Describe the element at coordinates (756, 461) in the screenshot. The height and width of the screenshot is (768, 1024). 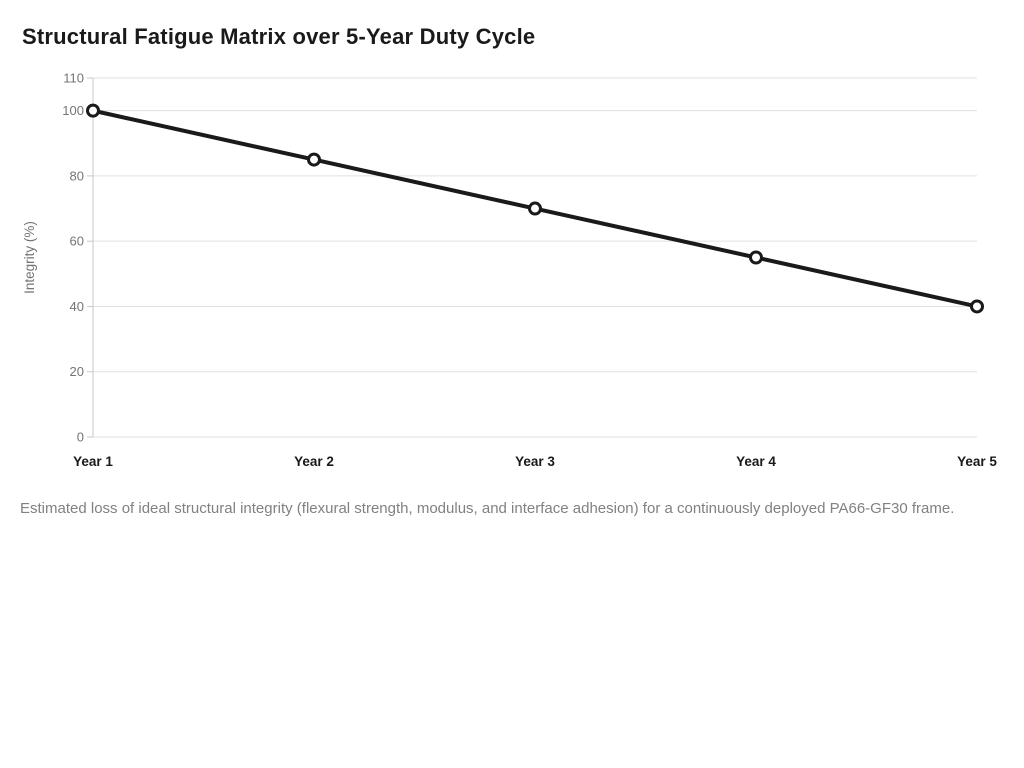
I see `x-axis-label: Year 4` at that location.